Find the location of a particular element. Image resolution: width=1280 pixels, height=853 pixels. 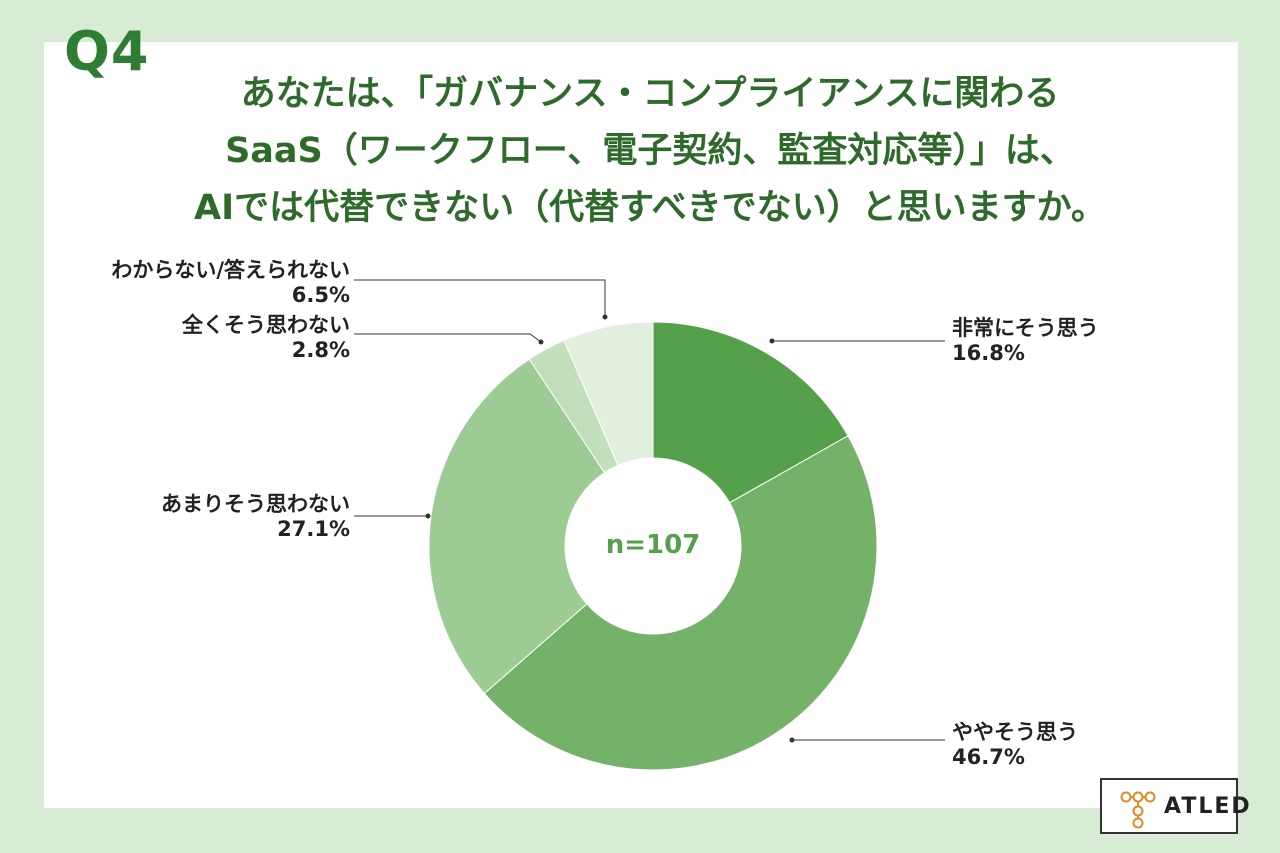

leader-somewhat-agree-dot is located at coordinates (792, 740).